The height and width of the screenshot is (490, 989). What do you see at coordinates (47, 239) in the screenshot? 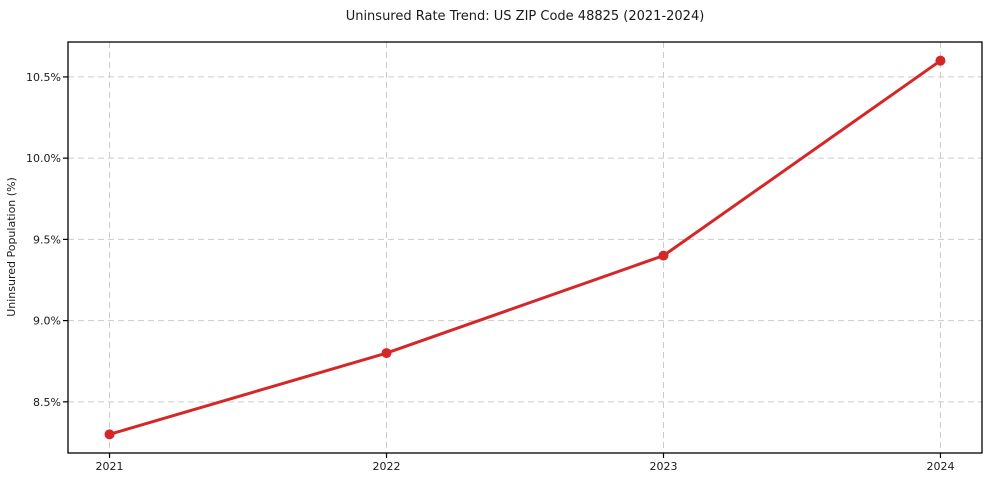
I see `y-tick-label: 9.5%` at bounding box center [47, 239].